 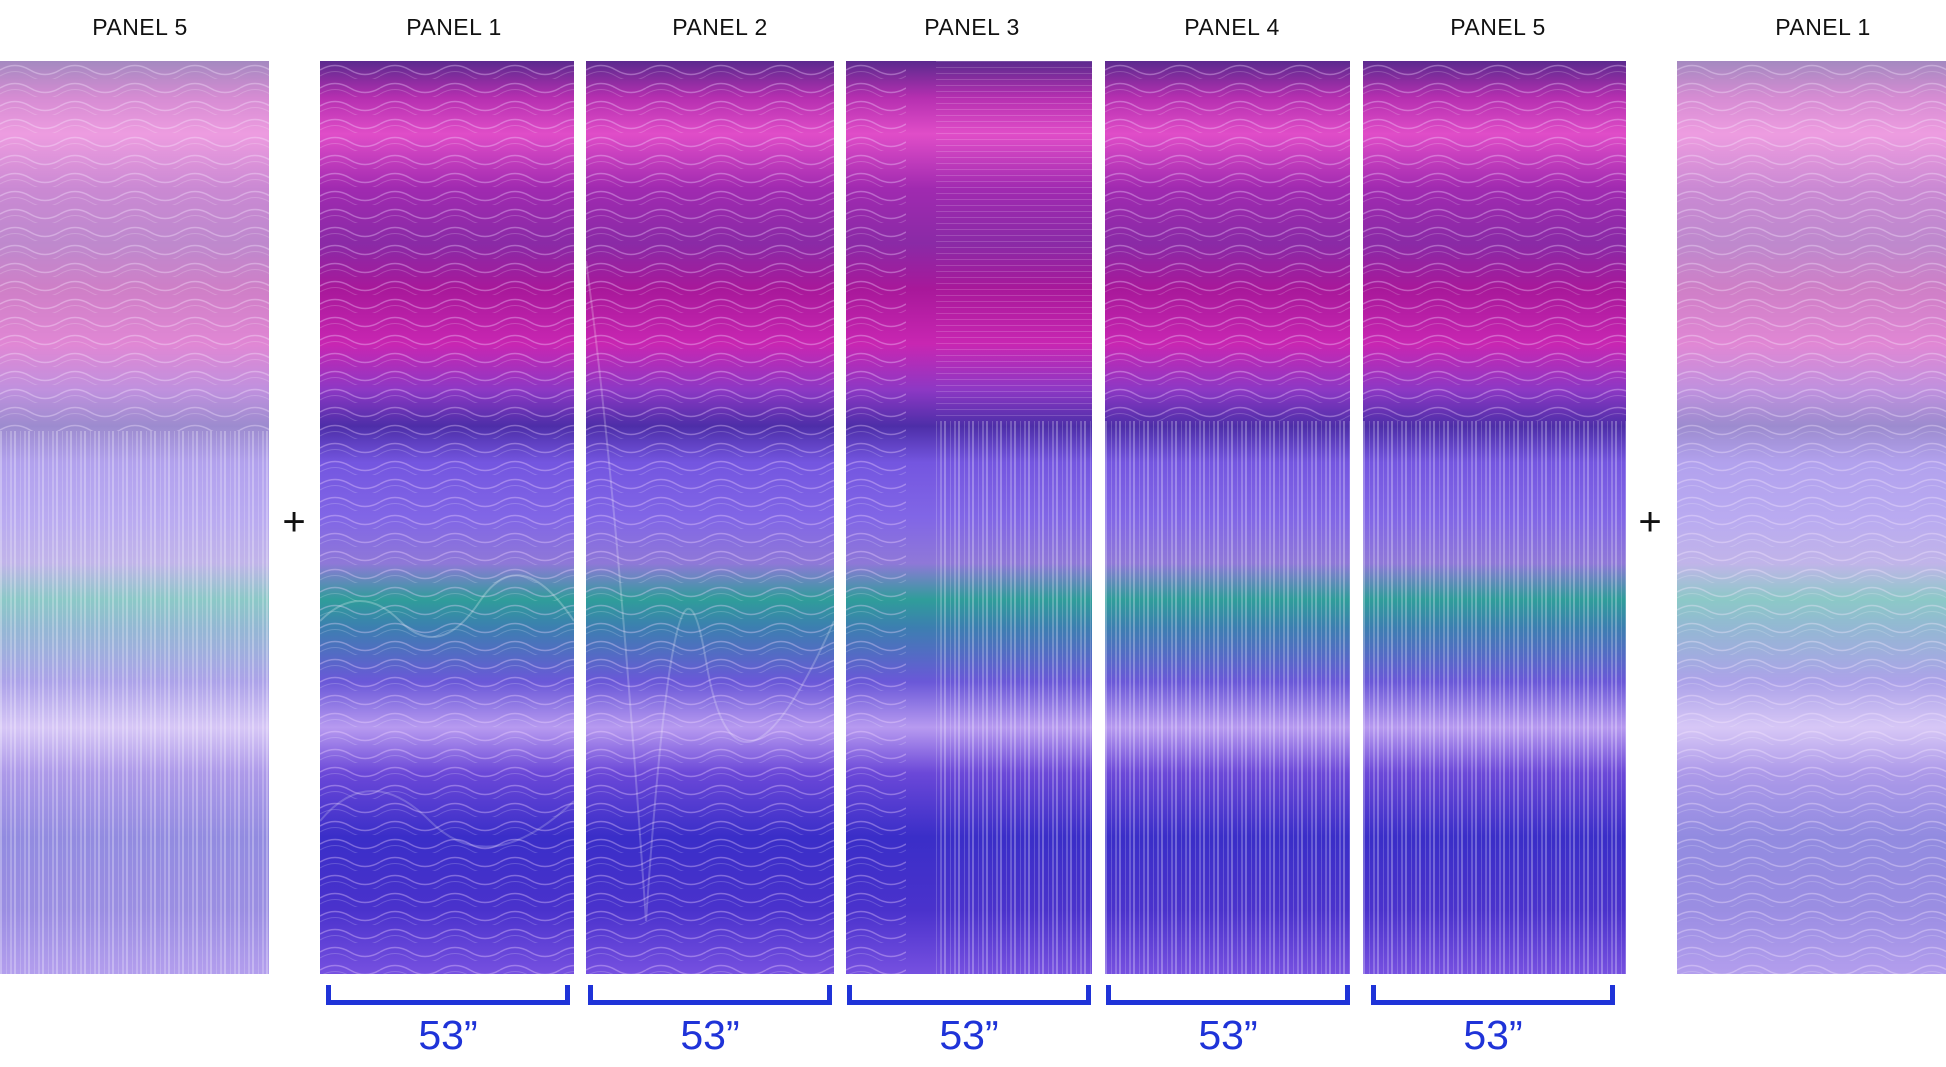 What do you see at coordinates (454, 27) in the screenshot?
I see `panel-label-1: PANEL 1` at bounding box center [454, 27].